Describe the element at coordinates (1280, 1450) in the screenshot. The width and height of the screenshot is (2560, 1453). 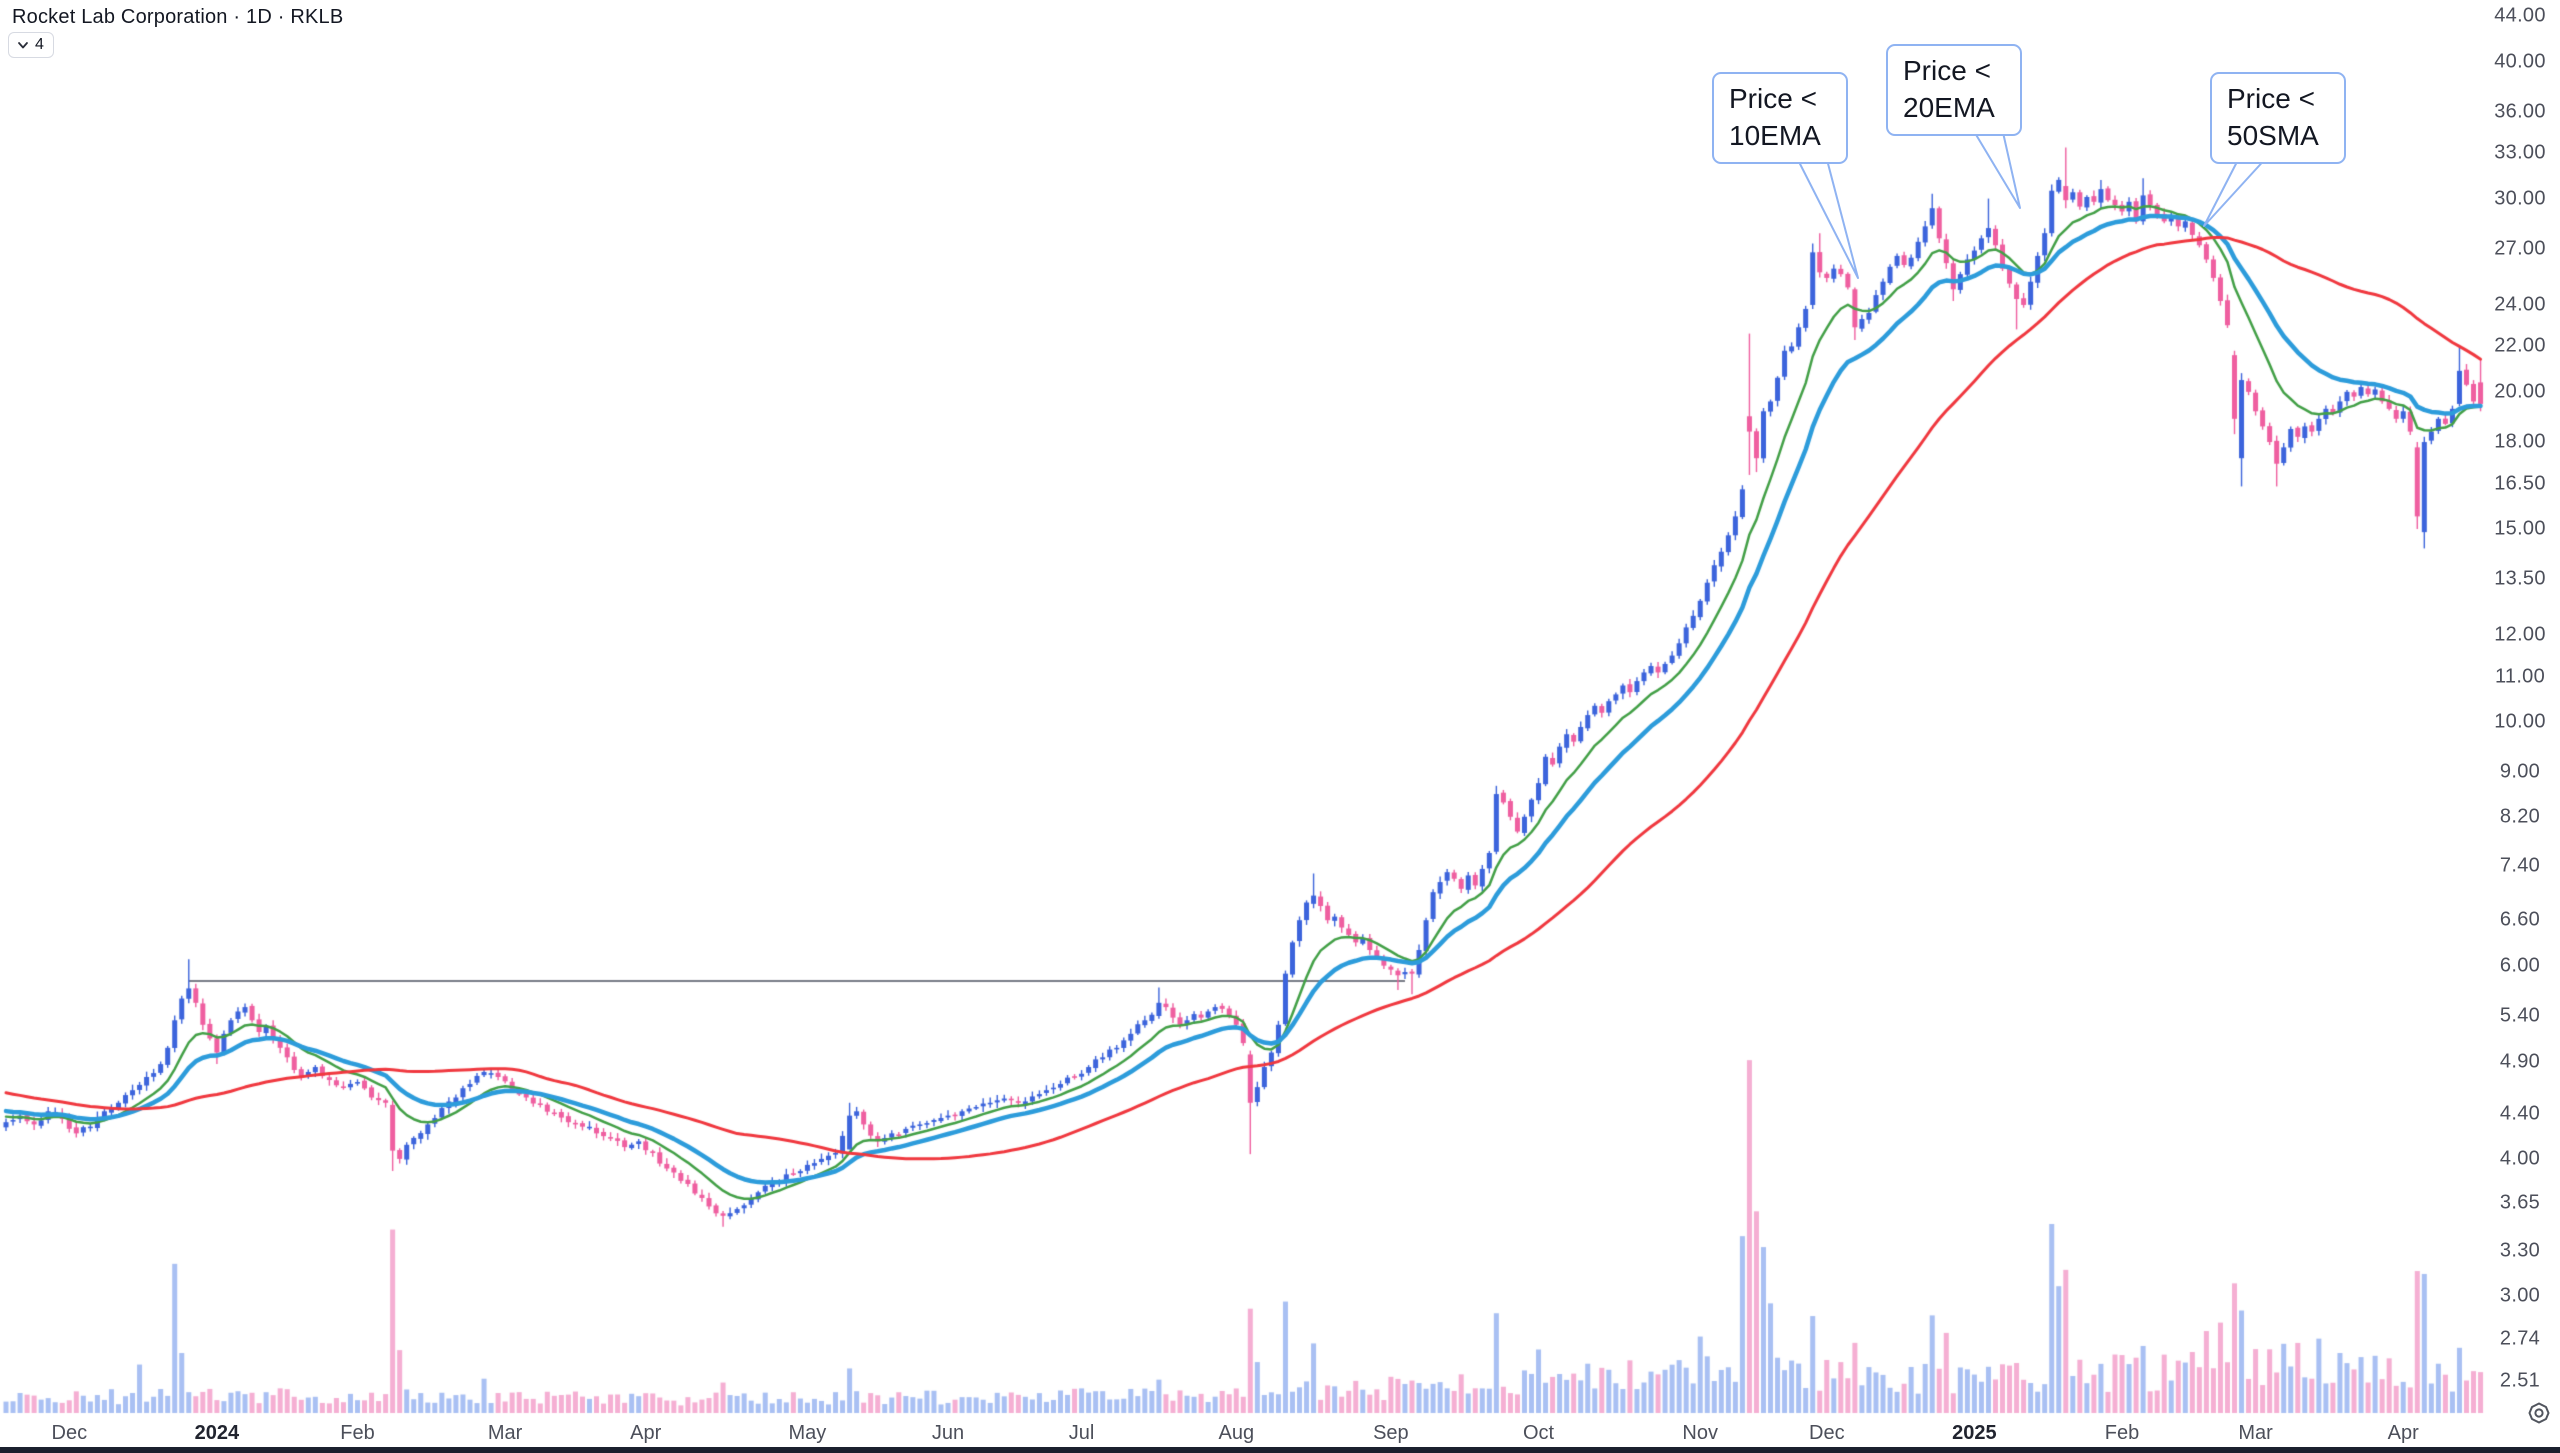
I see `bottom-border` at that location.